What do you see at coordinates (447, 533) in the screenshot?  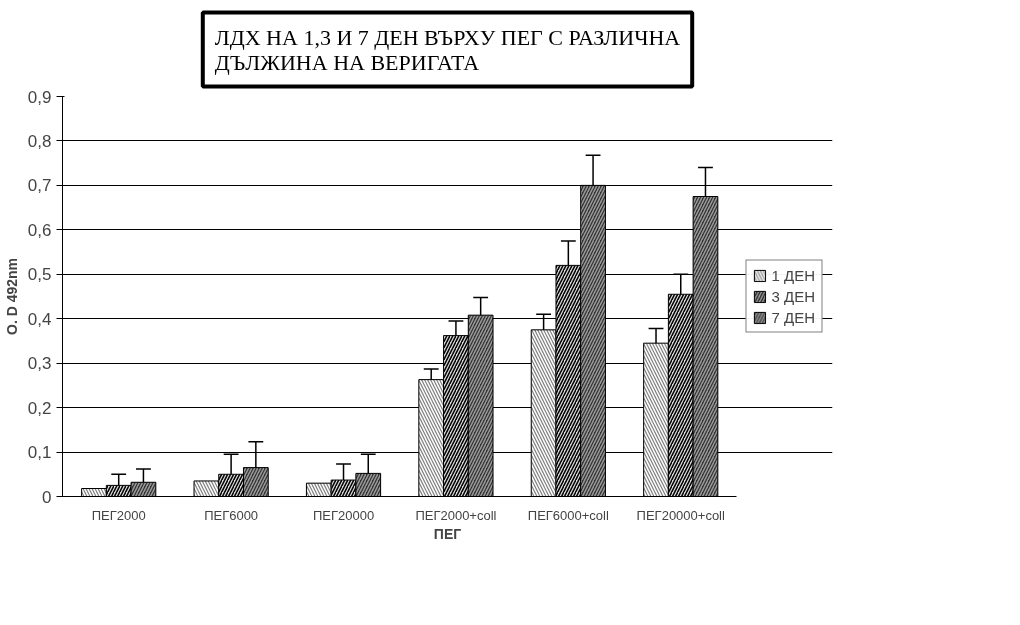 I see `x-axis-title: ПЕГ` at bounding box center [447, 533].